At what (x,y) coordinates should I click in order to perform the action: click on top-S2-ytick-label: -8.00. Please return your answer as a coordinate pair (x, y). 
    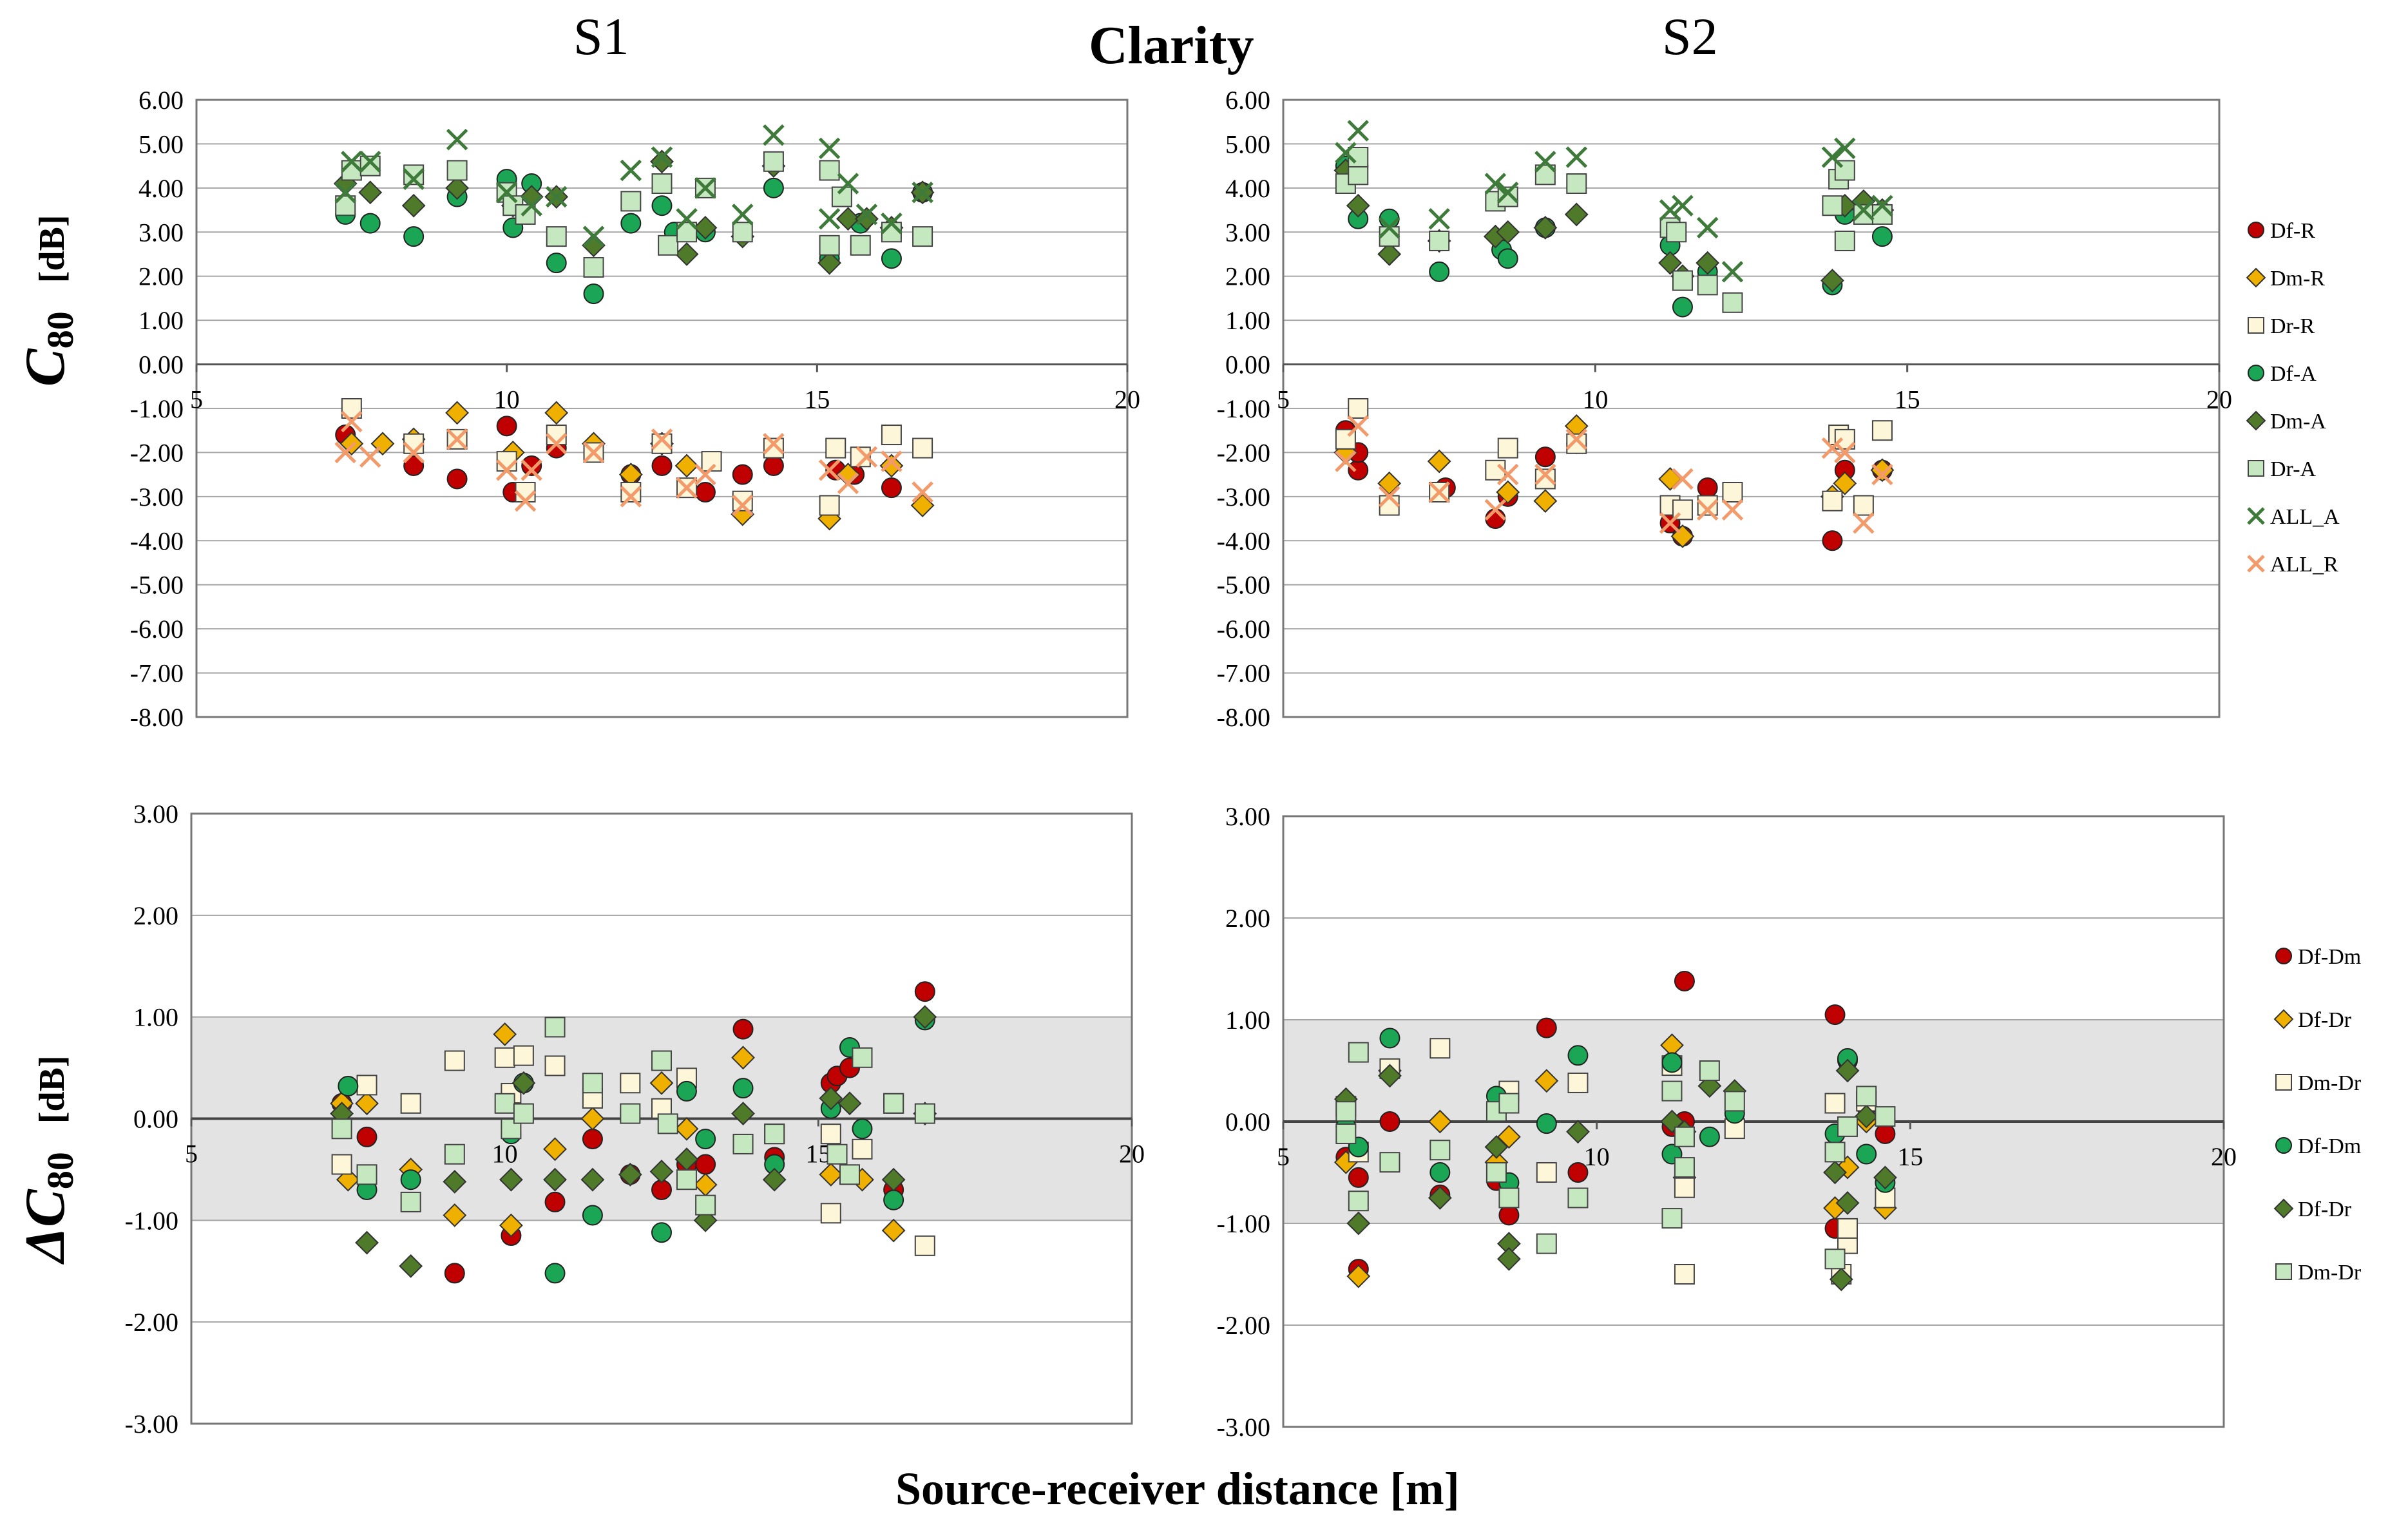
    Looking at the image, I should click on (1244, 718).